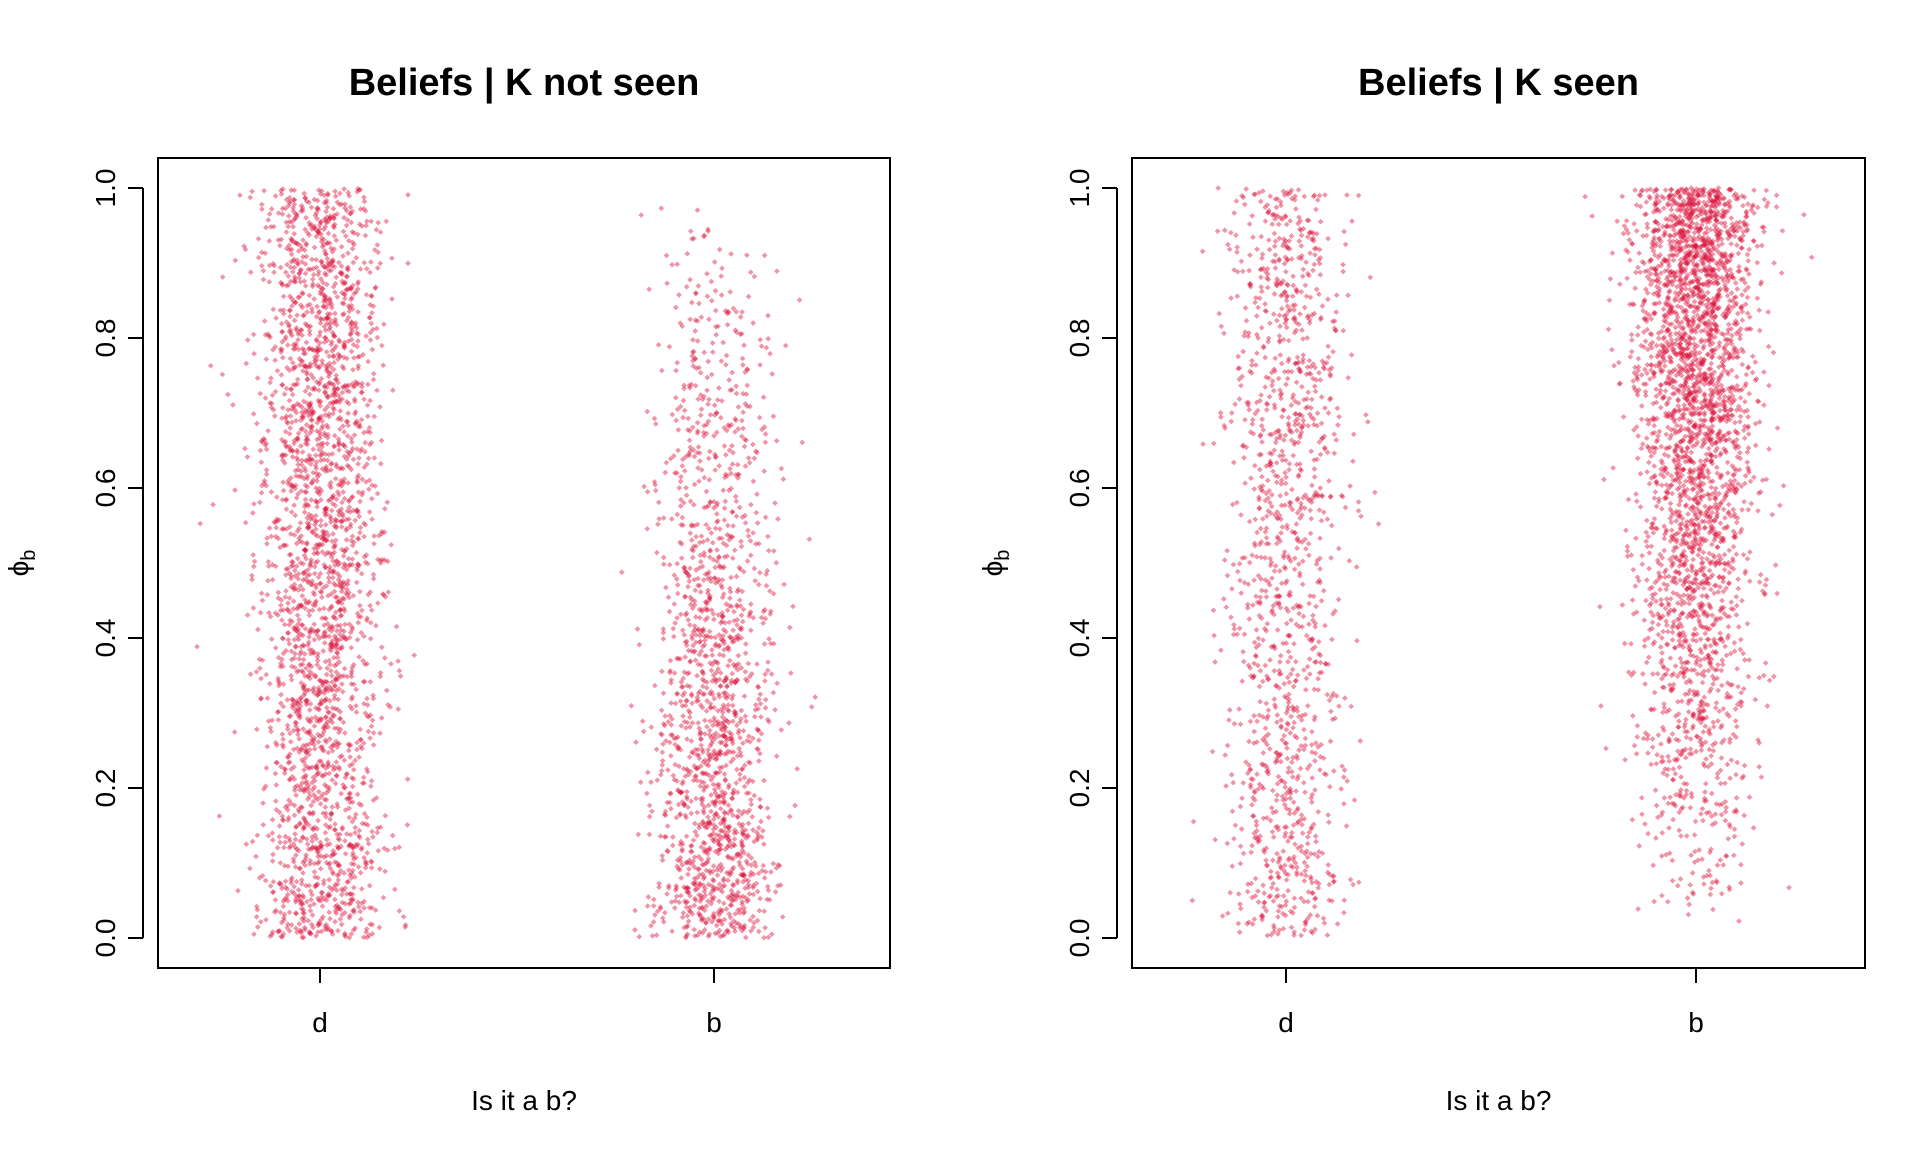 This screenshot has height=1152, width=1920. I want to click on y-tick-label: 0.6, so click(105, 488).